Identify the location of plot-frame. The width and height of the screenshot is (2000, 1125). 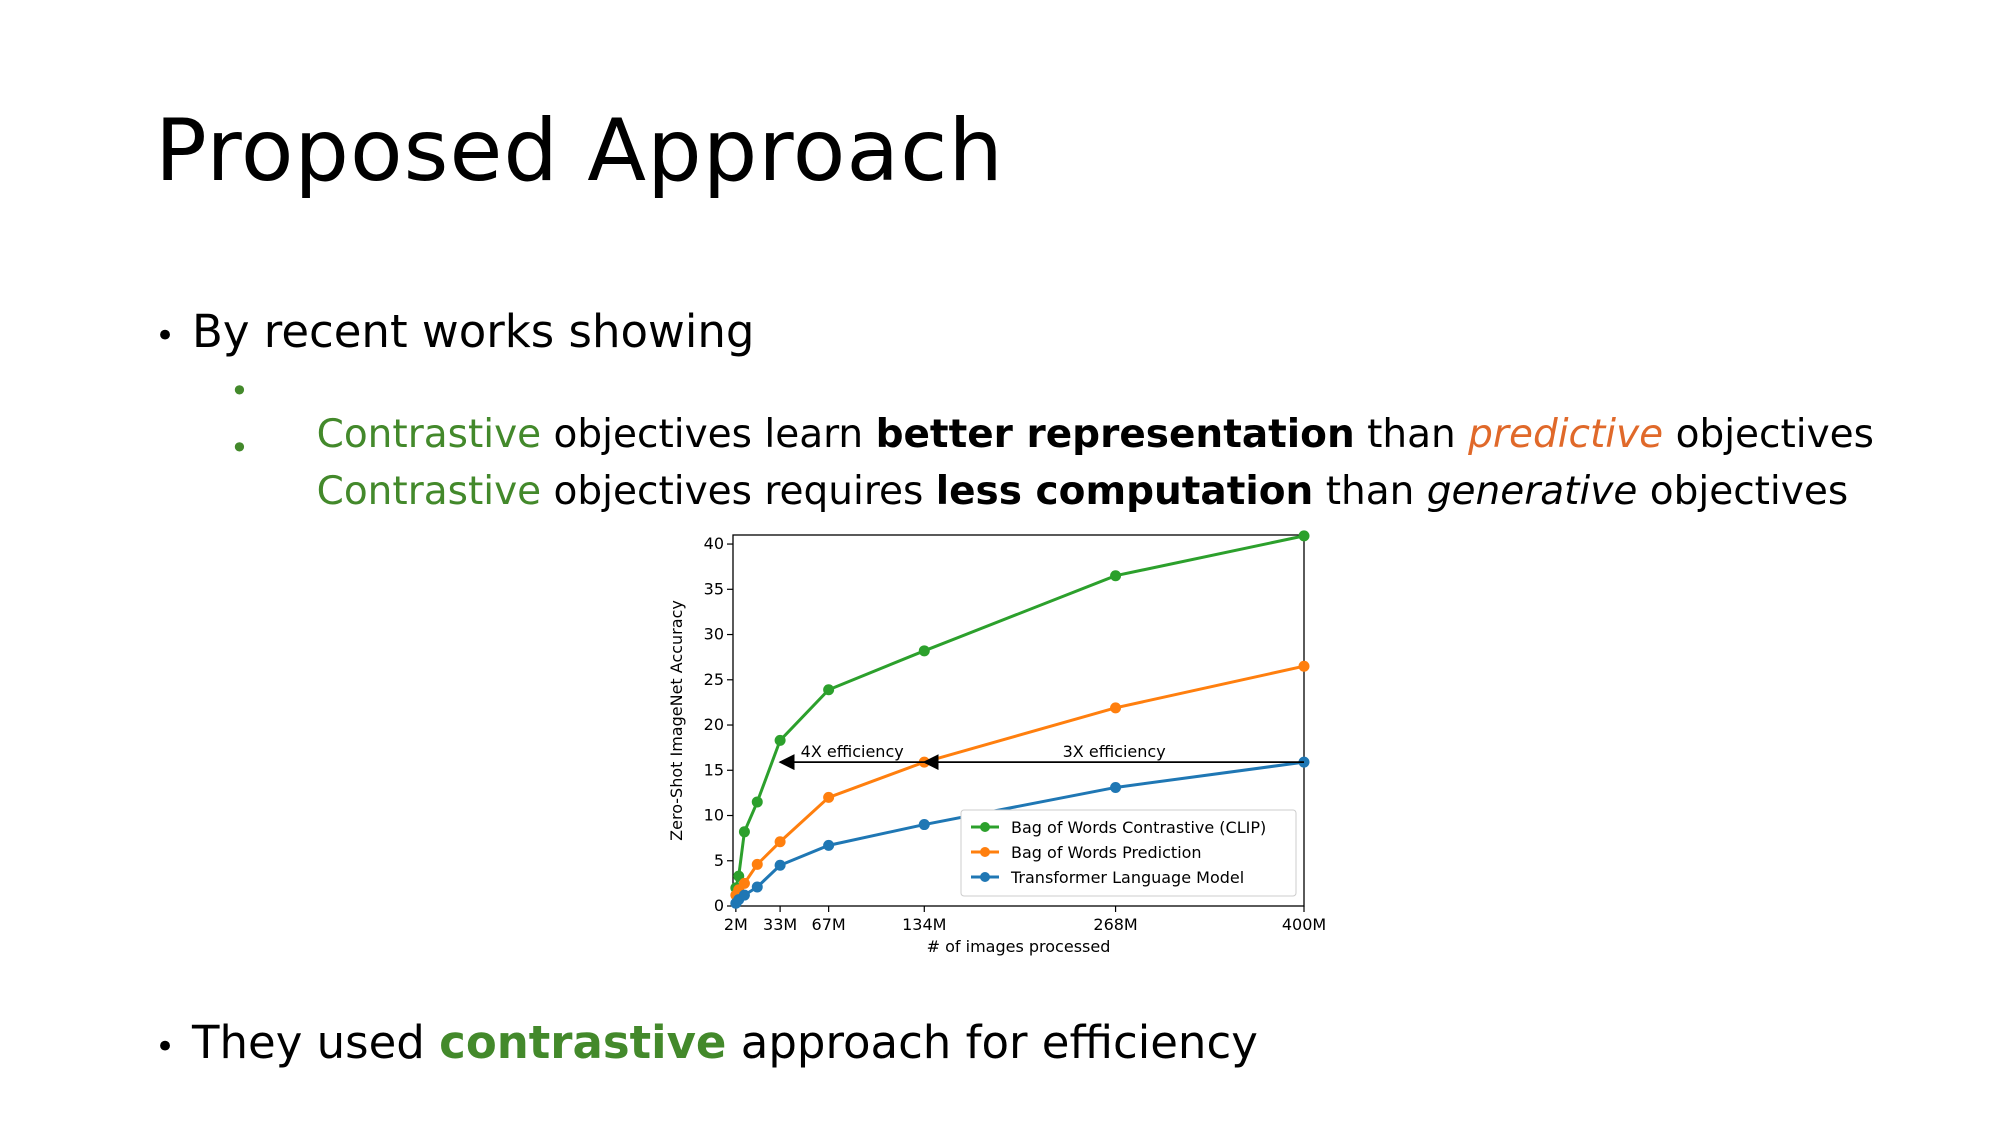
(1018, 720).